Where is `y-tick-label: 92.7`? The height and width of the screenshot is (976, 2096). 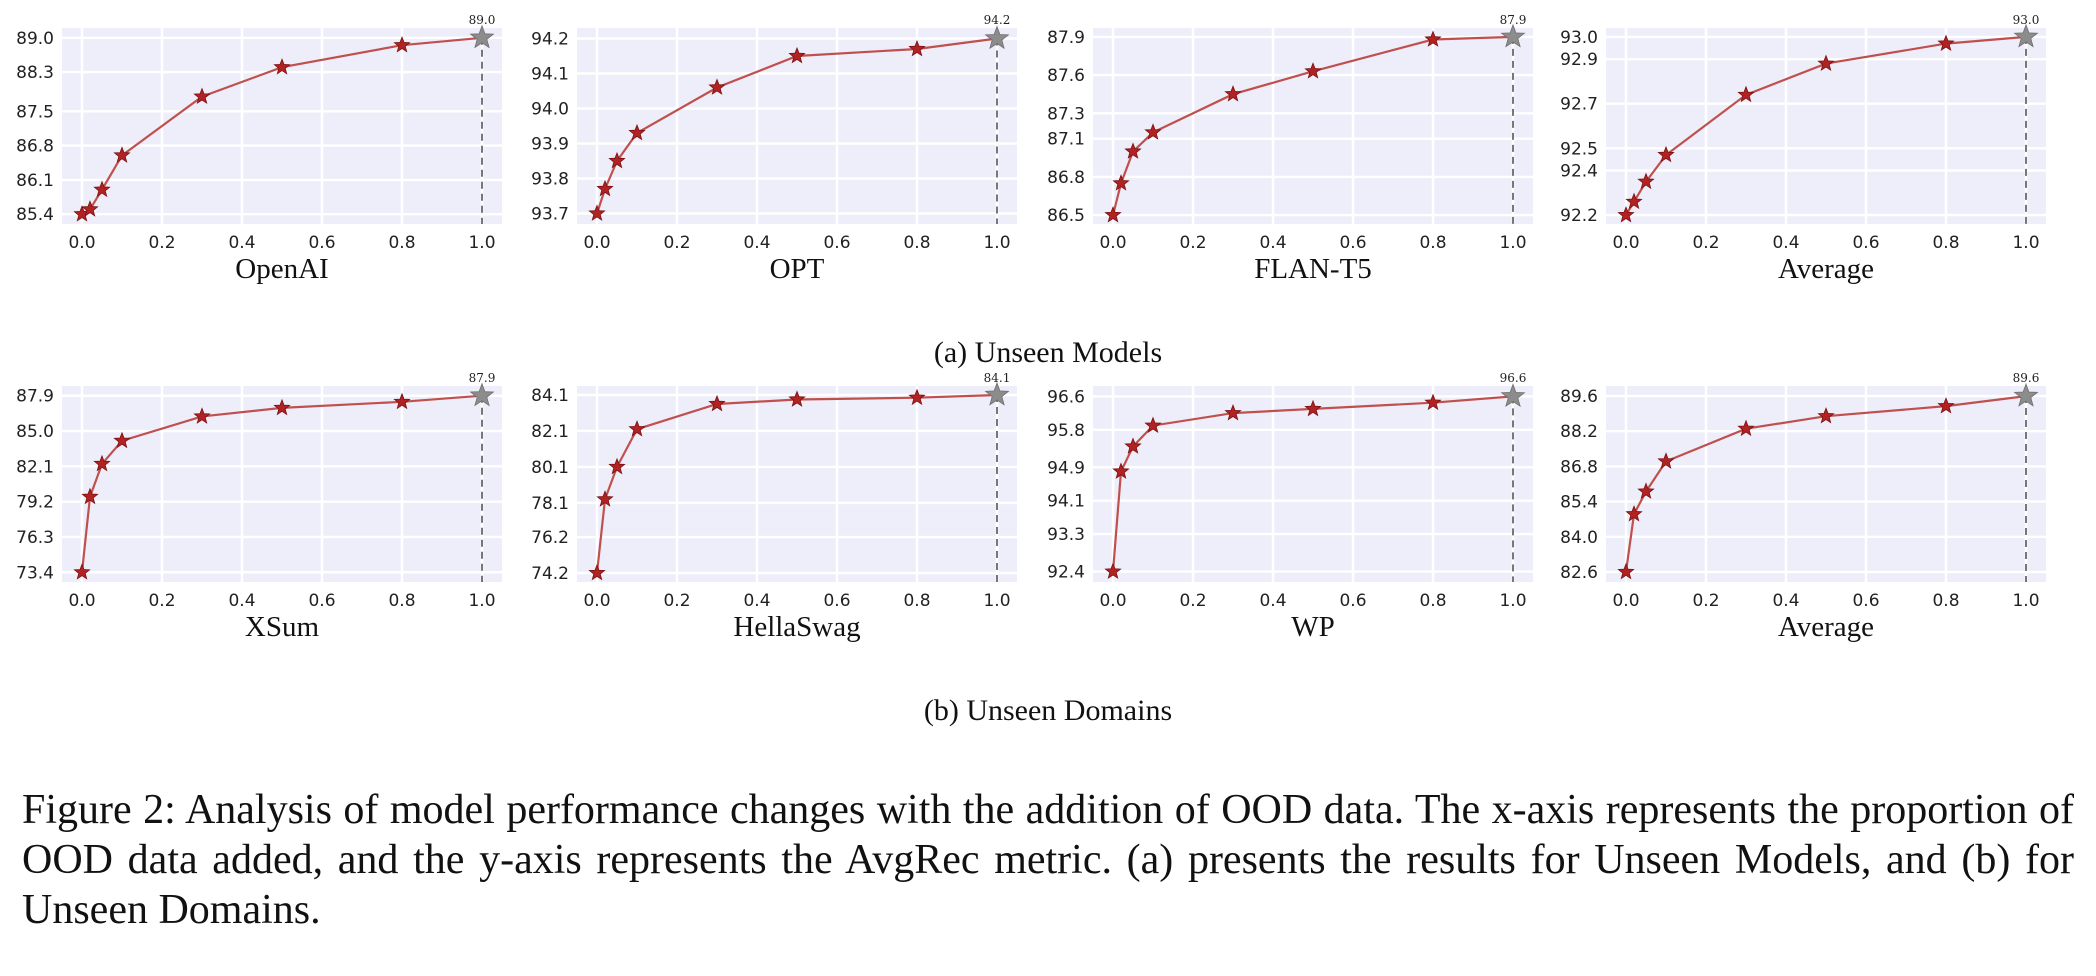 y-tick-label: 92.7 is located at coordinates (1579, 105).